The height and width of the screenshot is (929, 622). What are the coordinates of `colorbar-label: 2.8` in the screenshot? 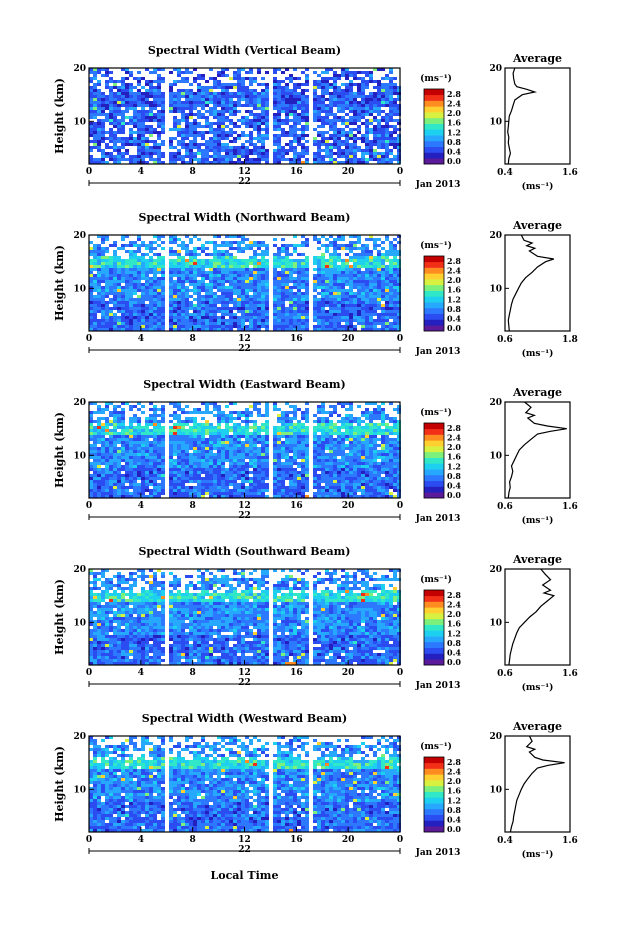 It's located at (454, 261).